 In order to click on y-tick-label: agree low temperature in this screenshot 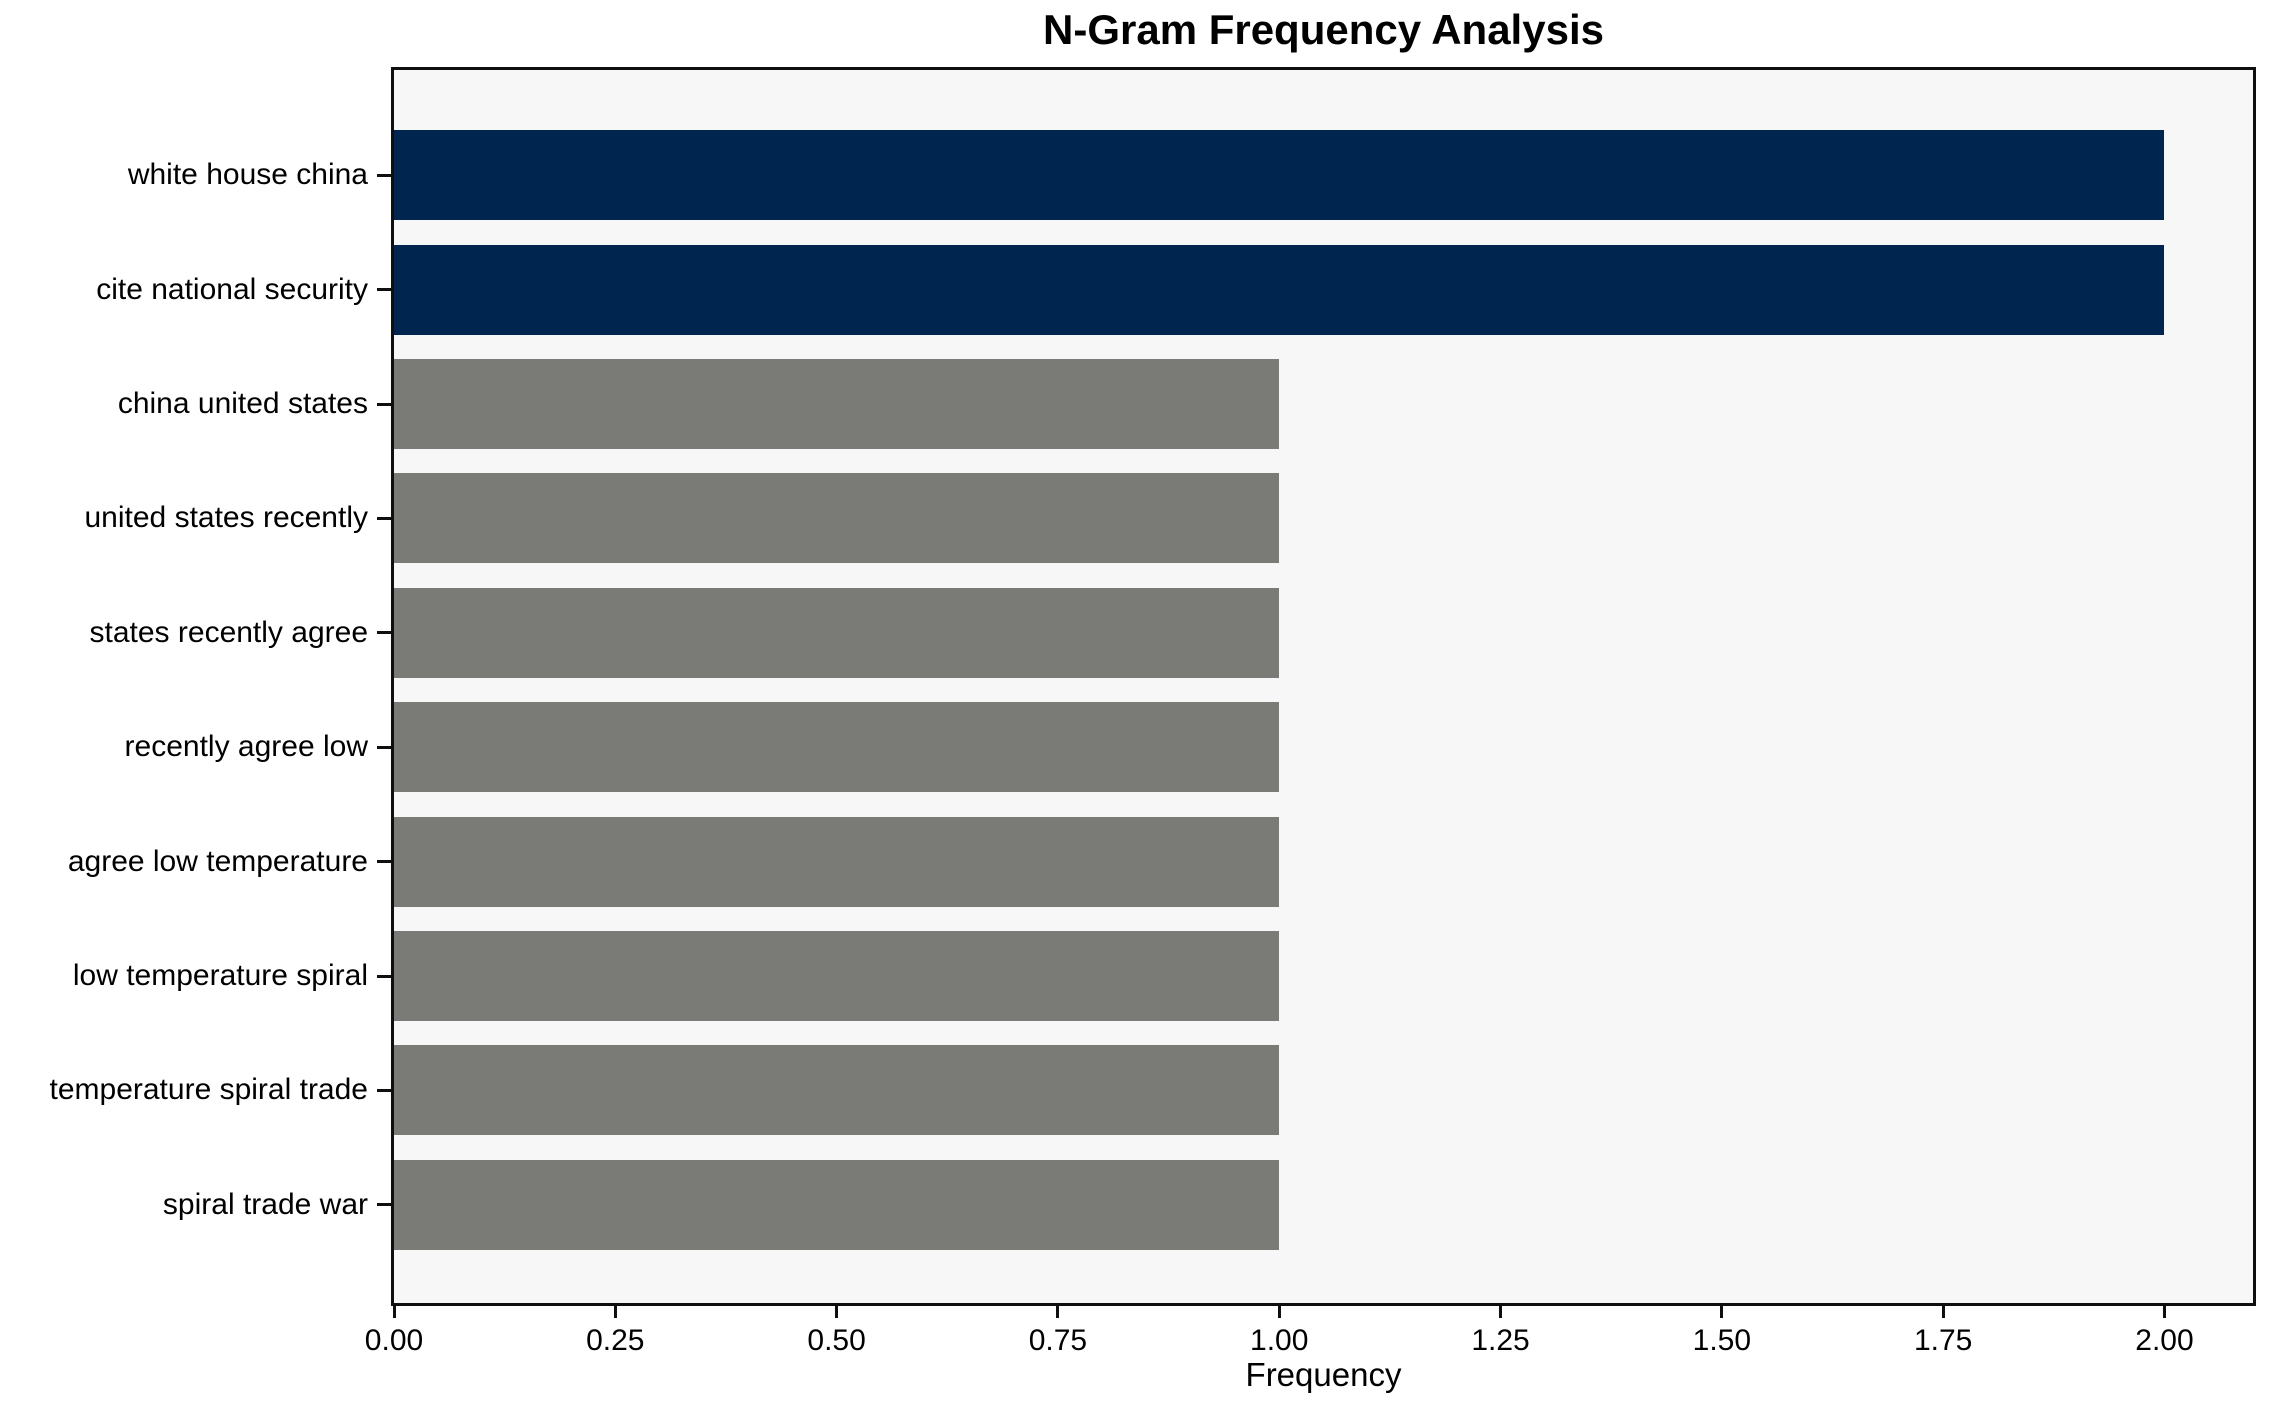, I will do `click(217, 861)`.